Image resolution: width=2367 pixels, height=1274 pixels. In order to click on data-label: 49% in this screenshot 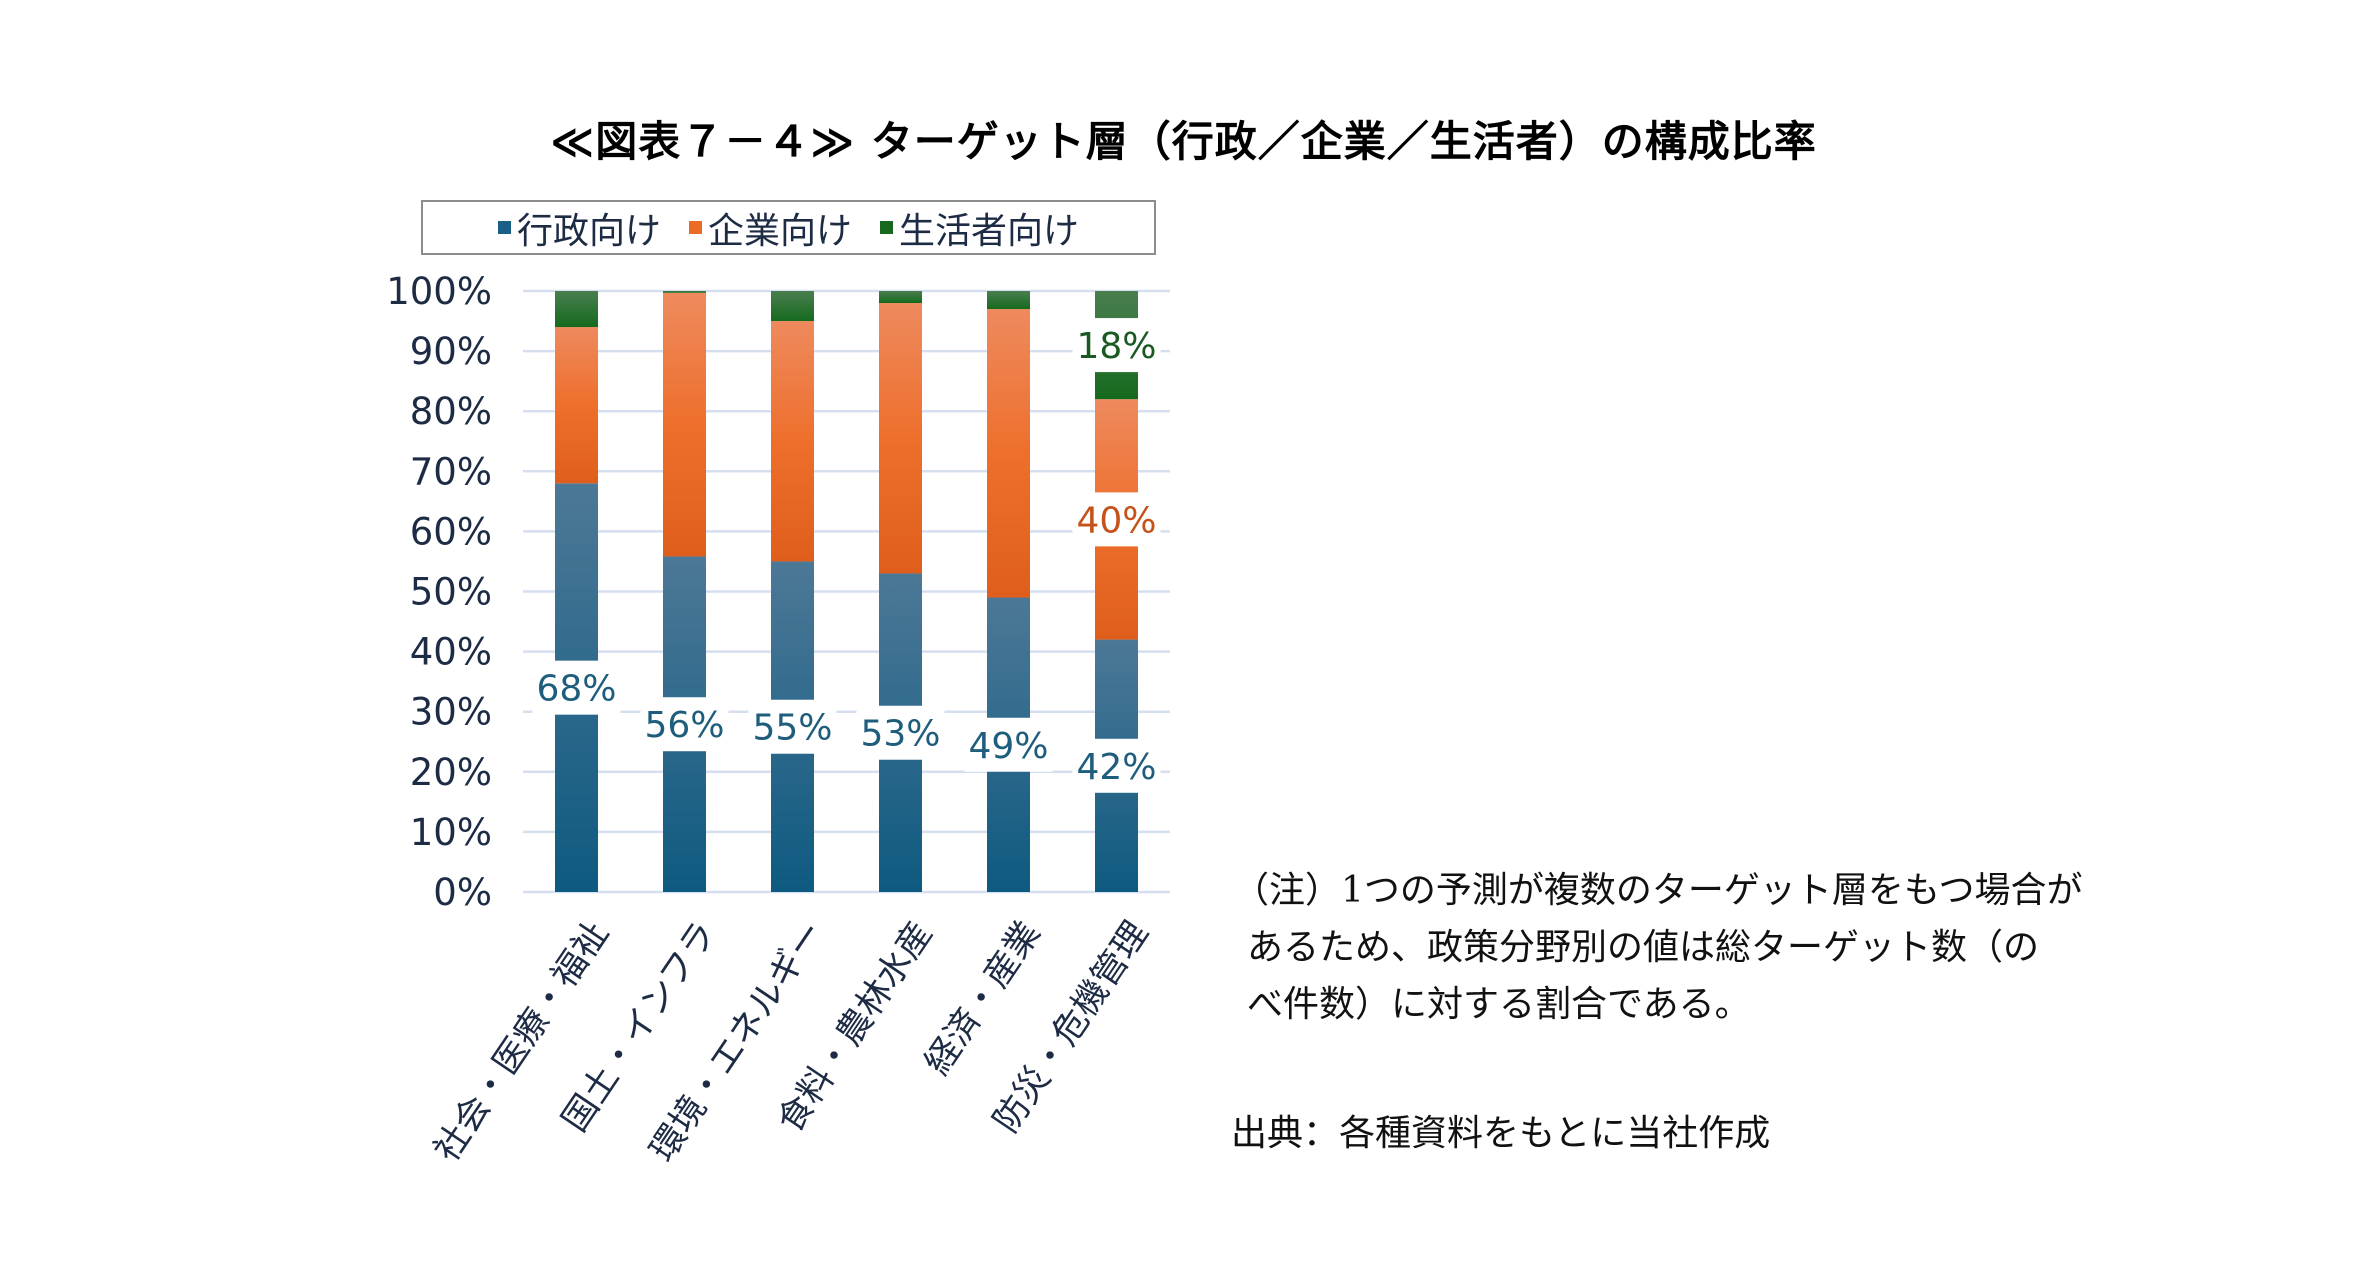, I will do `click(1008, 746)`.